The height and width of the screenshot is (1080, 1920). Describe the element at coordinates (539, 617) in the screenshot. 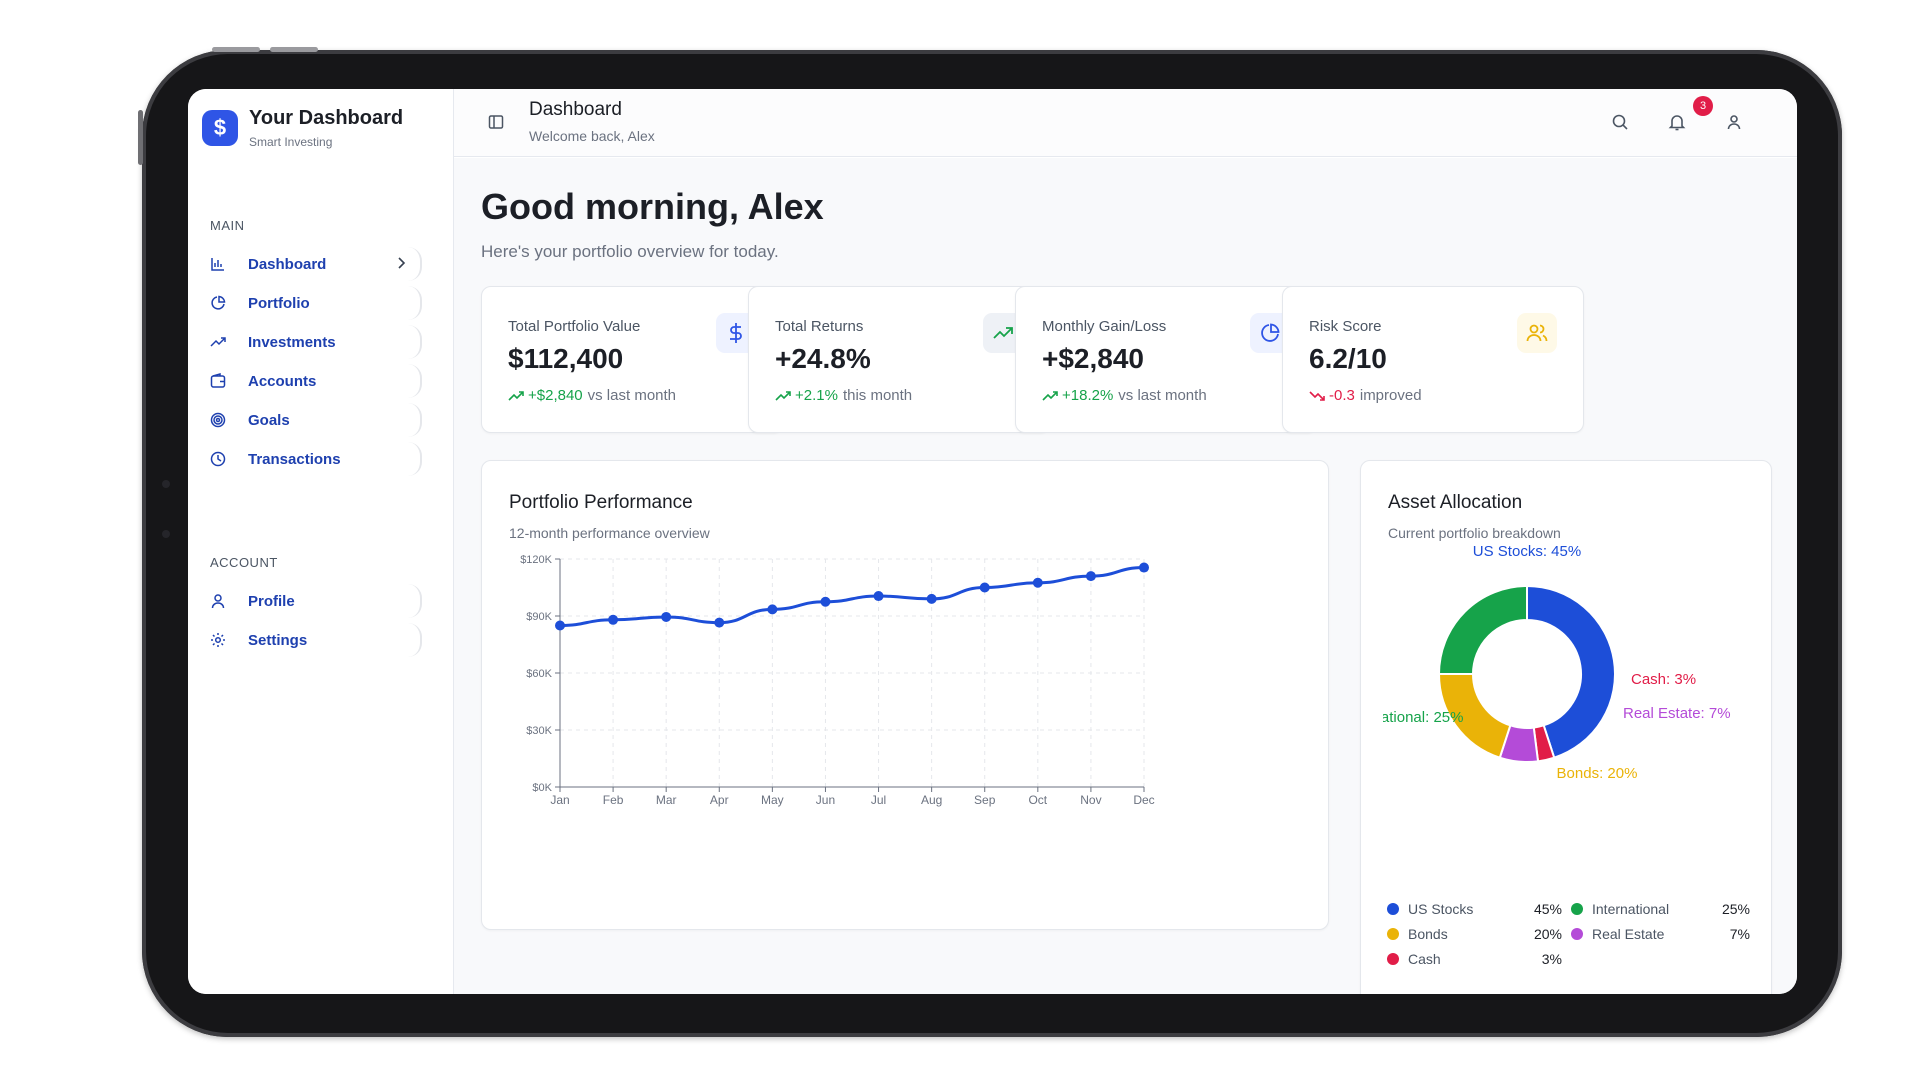

I see `y-tick-label: $90K` at that location.